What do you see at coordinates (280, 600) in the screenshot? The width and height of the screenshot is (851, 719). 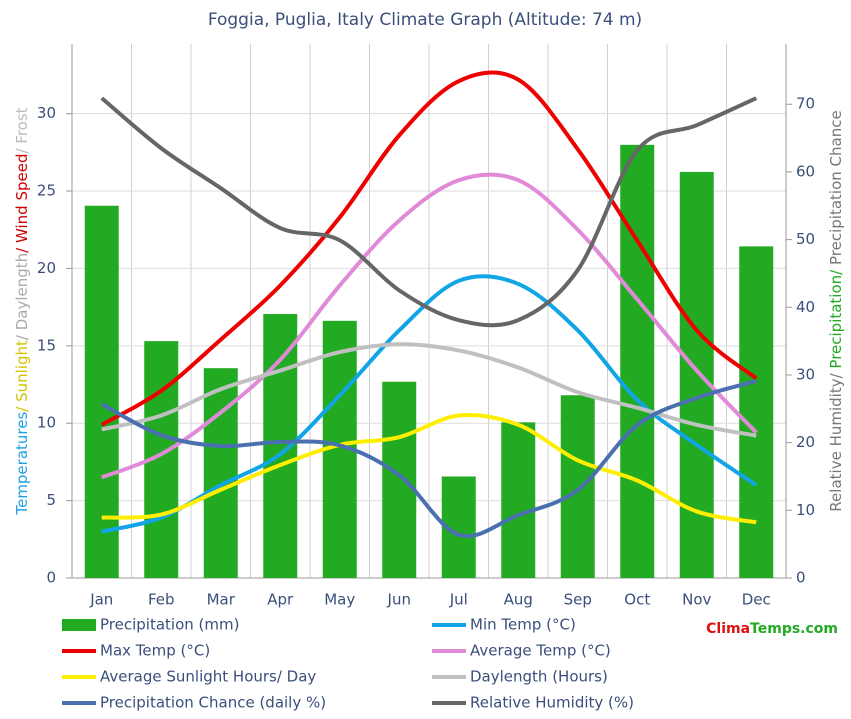 I see `x-tick-label: Apr` at bounding box center [280, 600].